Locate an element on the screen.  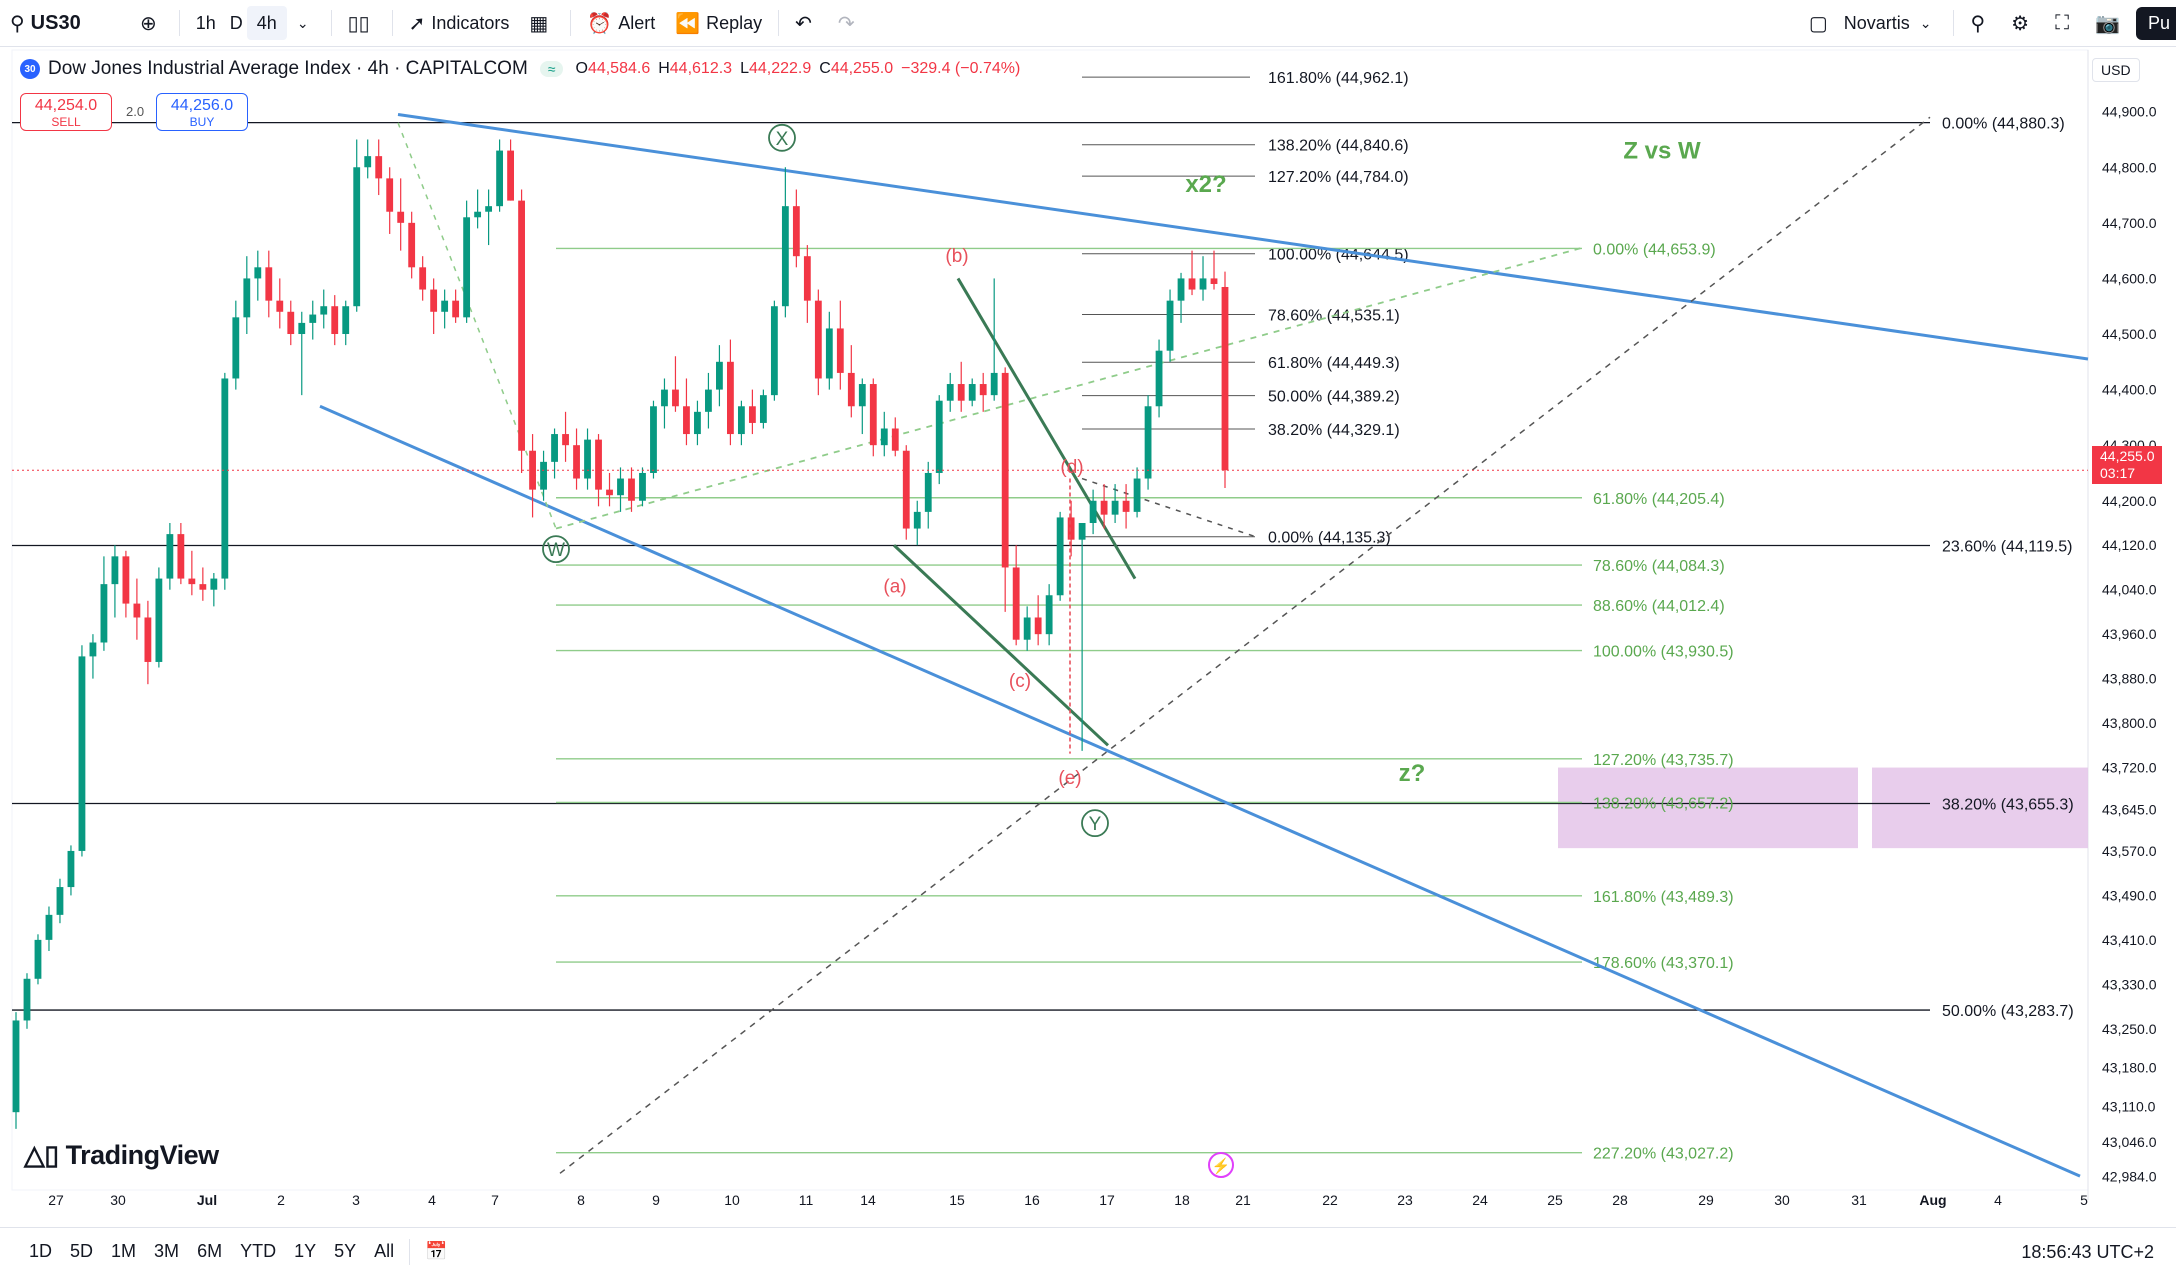
range-ytd: YTD is located at coordinates (258, 1251).